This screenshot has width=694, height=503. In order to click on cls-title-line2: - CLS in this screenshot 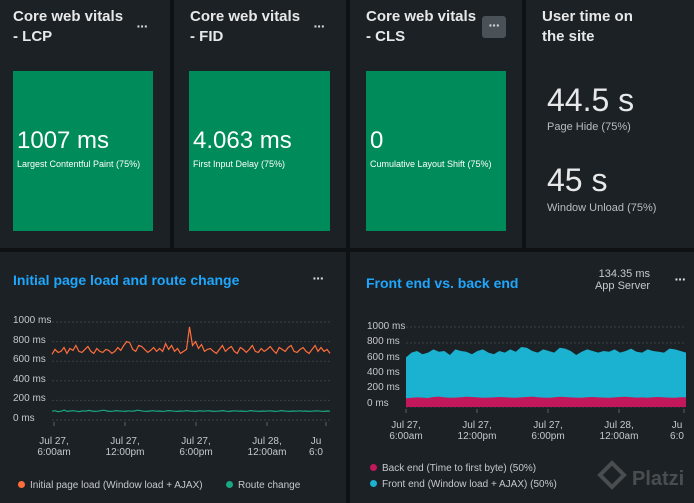, I will do `click(386, 36)`.